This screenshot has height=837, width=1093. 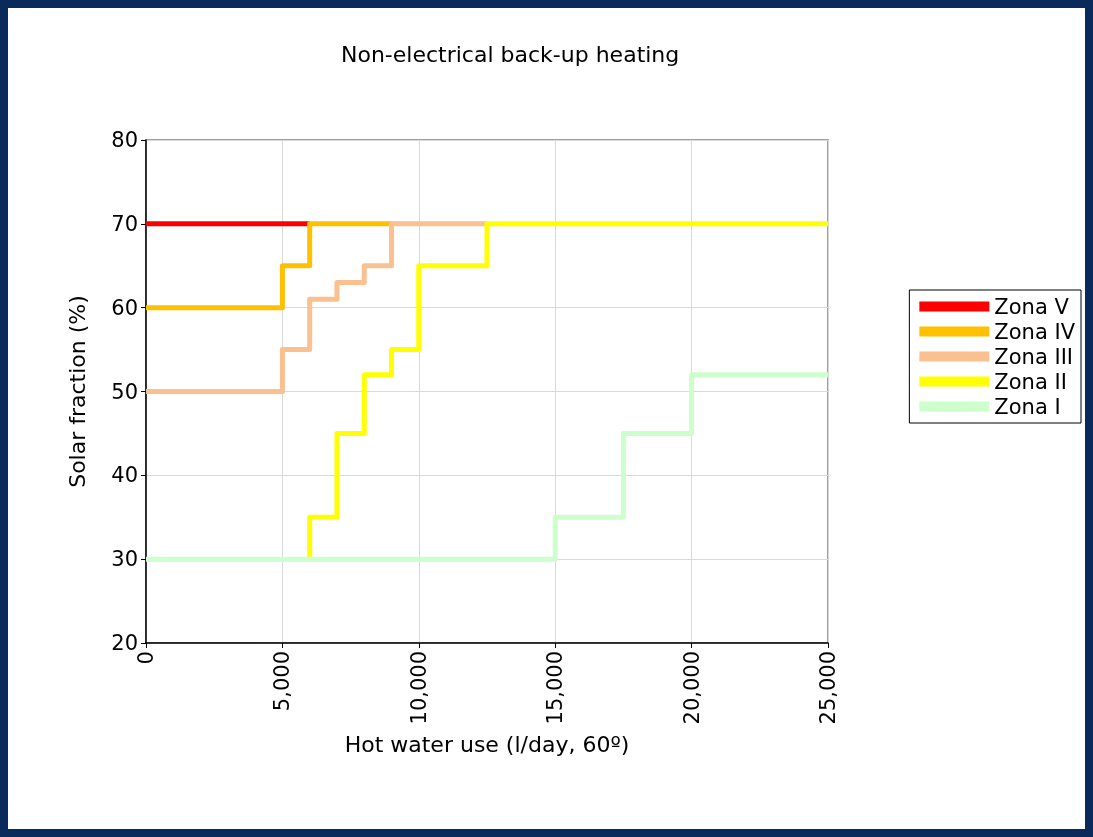 I want to click on x-tick-label: 20,000, so click(x=691, y=688).